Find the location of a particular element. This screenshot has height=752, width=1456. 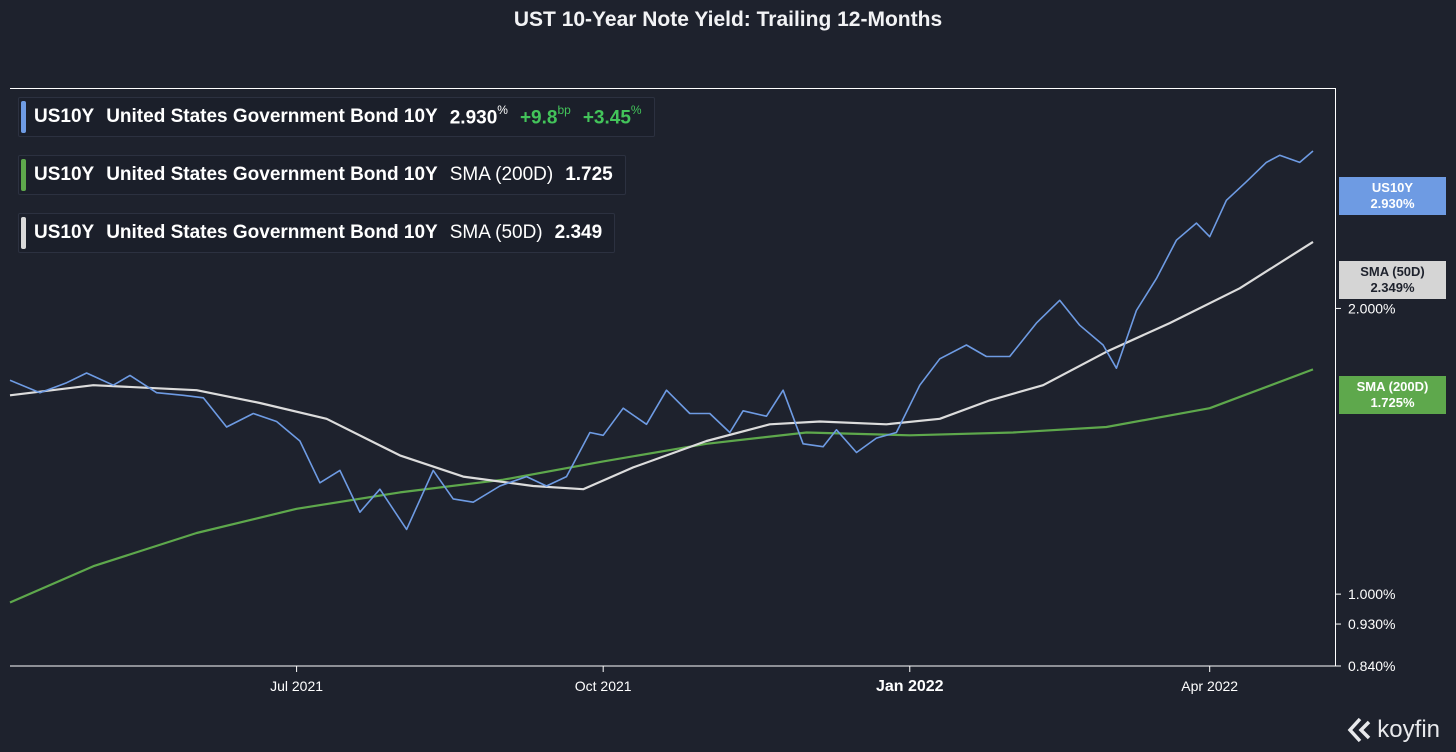

legend-indicator: SMA (50D) is located at coordinates (496, 232).